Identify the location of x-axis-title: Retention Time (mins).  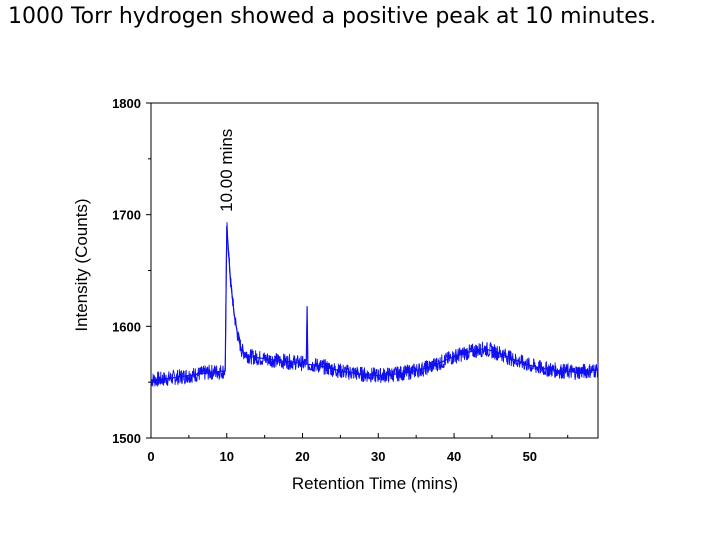
(375, 483).